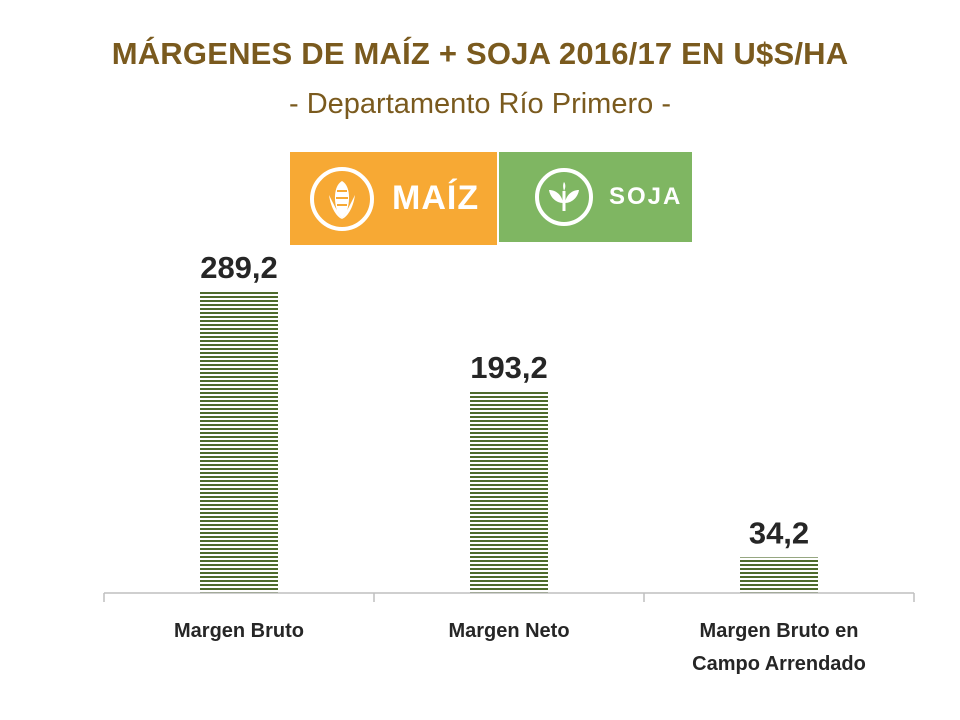 The image size is (960, 720). What do you see at coordinates (509, 367) in the screenshot?
I see `data-label: 193,2` at bounding box center [509, 367].